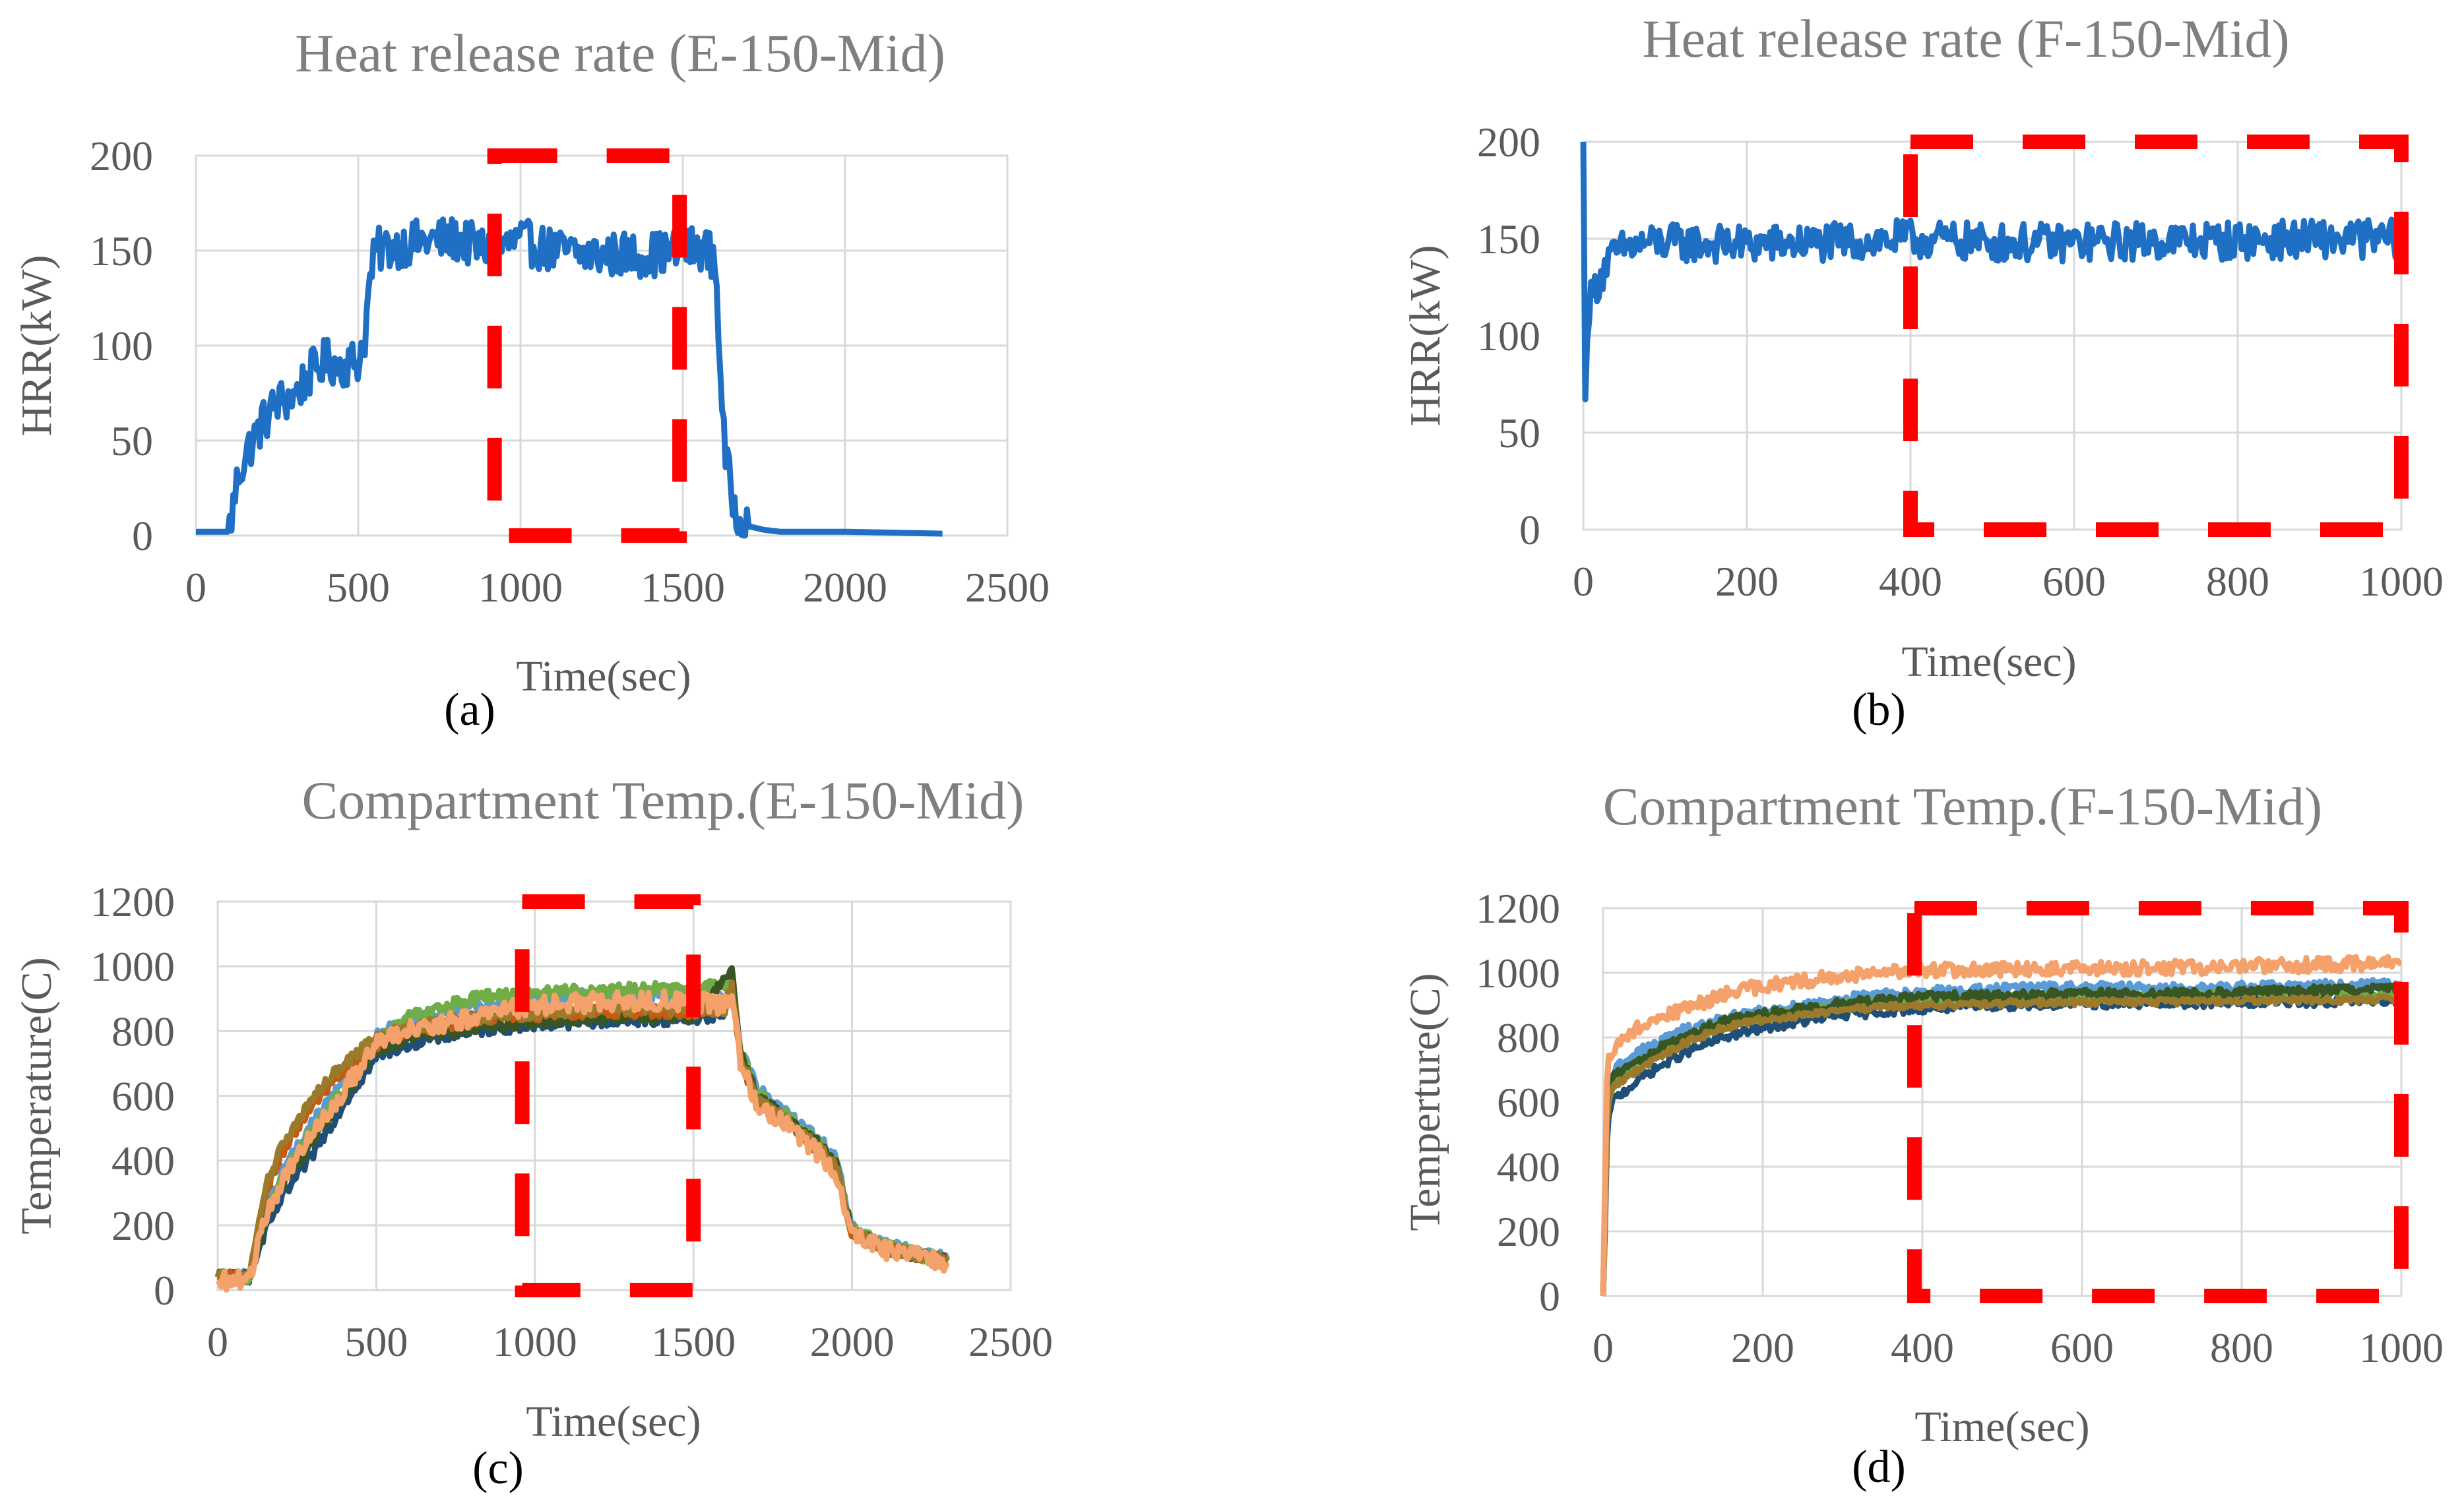 The width and height of the screenshot is (2464, 1509). Describe the element at coordinates (663, 800) in the screenshot. I see `chart-title: Compartment Temp.(E-150-Mid)` at that location.